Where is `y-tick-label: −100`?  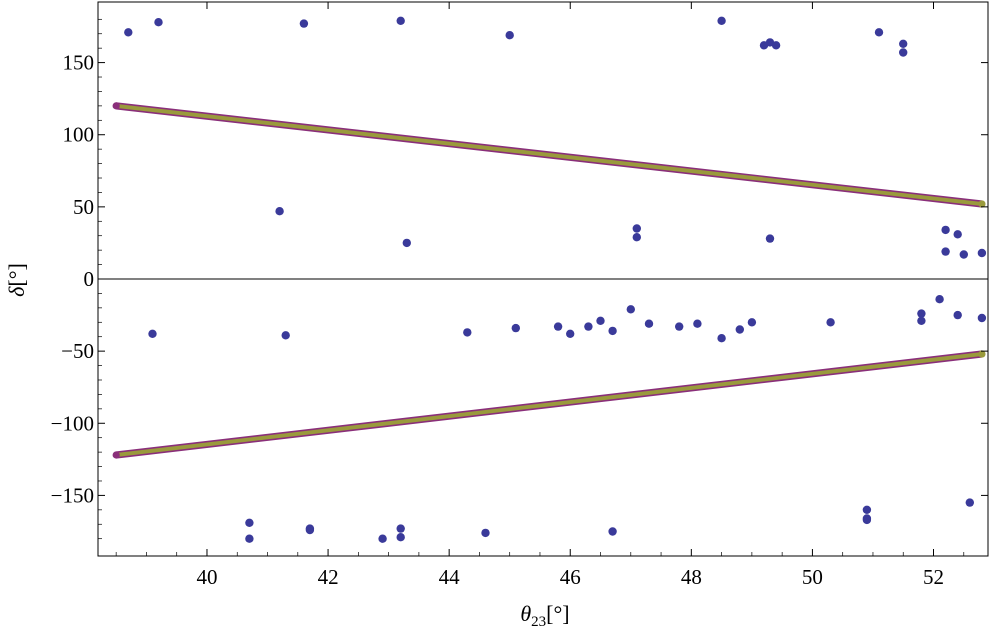
y-tick-label: −100 is located at coordinates (72, 423).